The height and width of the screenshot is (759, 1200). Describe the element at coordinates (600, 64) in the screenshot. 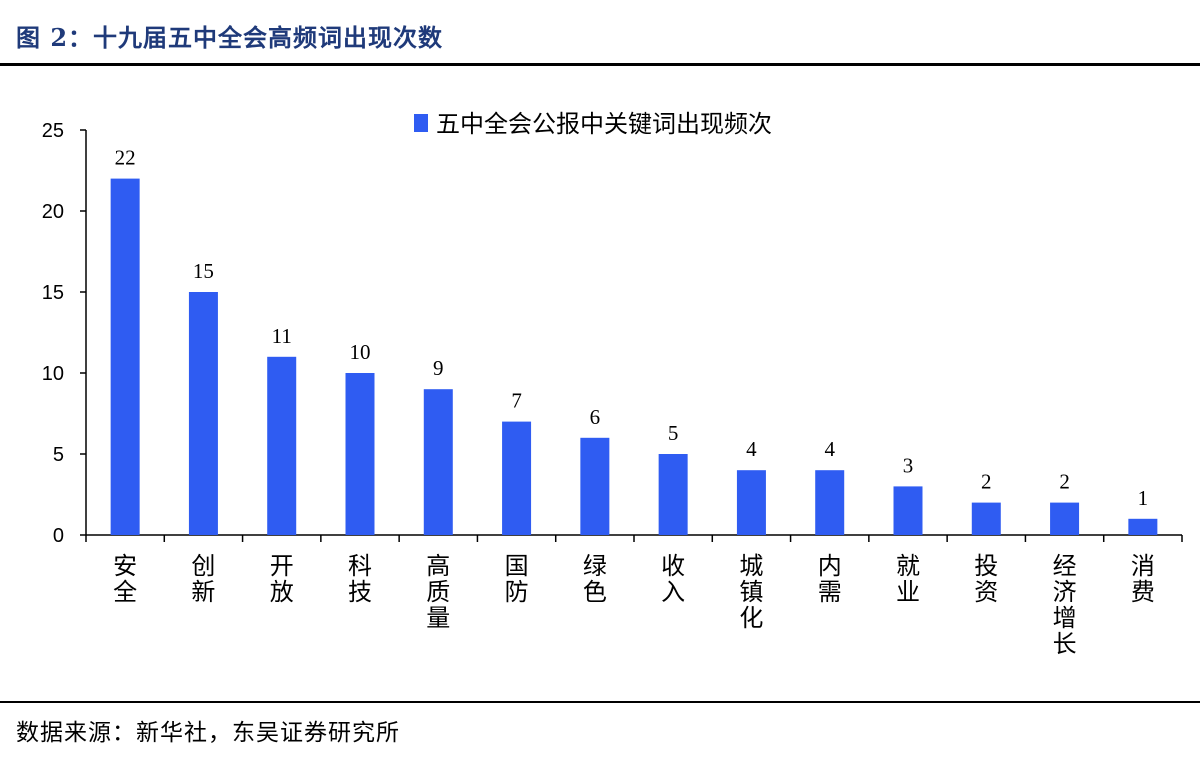

I see `top-rule` at that location.